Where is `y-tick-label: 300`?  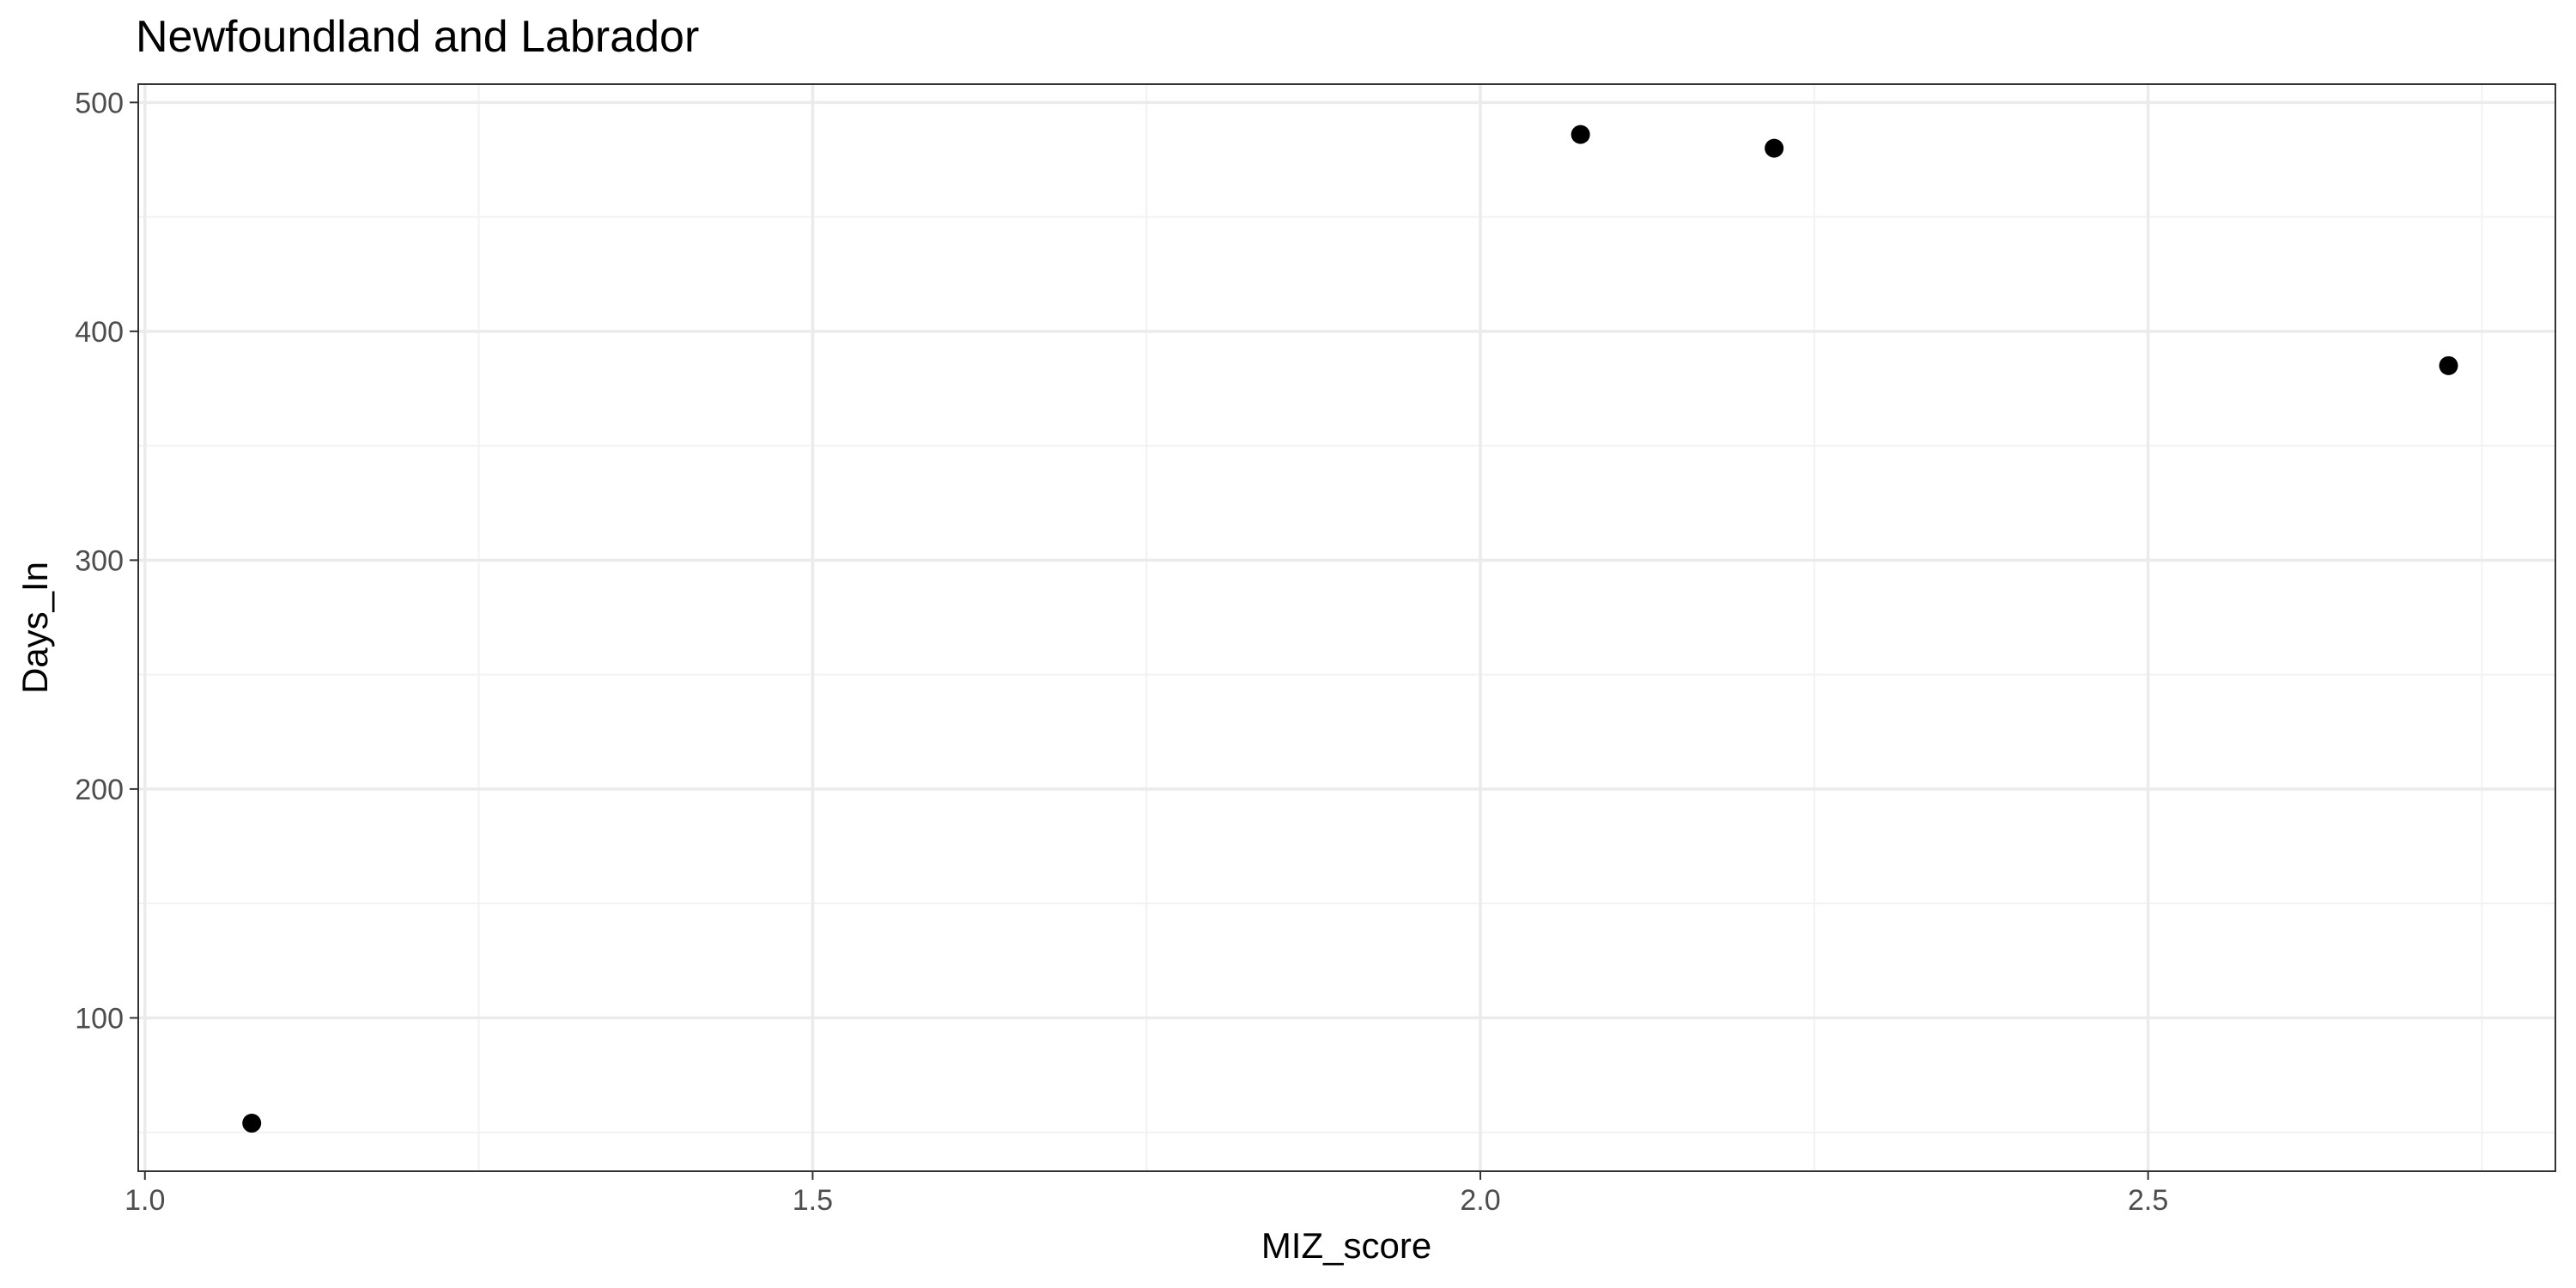 y-tick-label: 300 is located at coordinates (99, 561).